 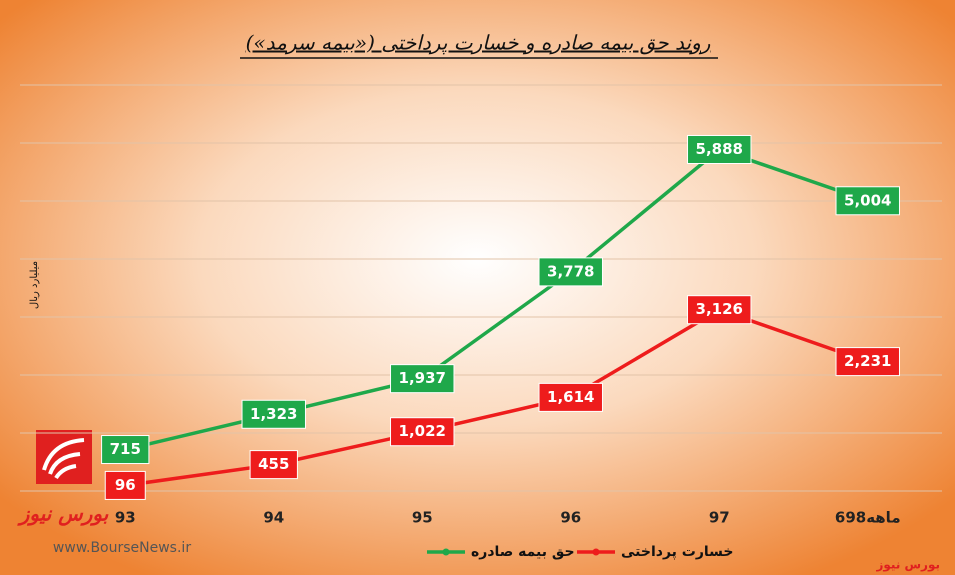 I want to click on data-label: 1,323, so click(x=273, y=414).